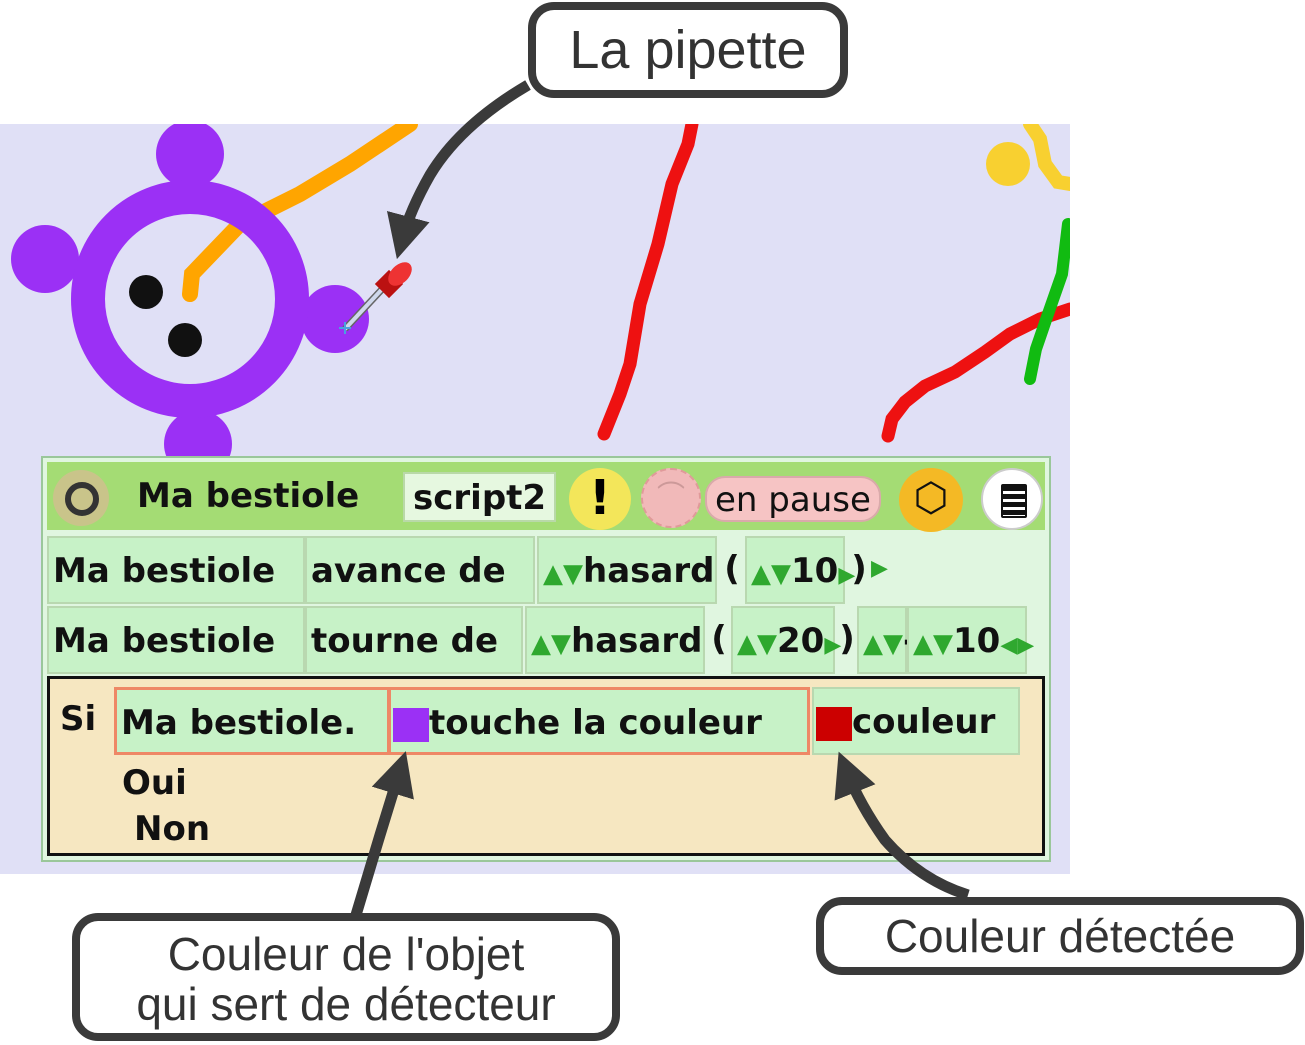 Image resolution: width=1305 pixels, height=1045 pixels. Describe the element at coordinates (671, 498) in the screenshot. I see `clock-icon: ⌒` at that location.